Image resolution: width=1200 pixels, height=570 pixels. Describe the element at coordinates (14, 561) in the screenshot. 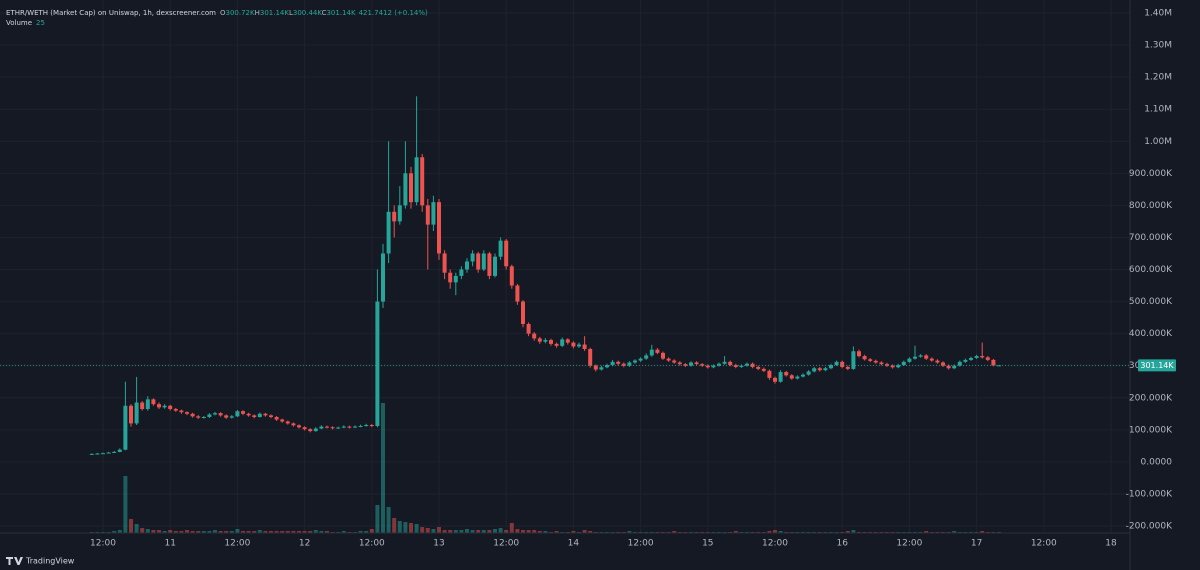

I see `brand-logo` at that location.